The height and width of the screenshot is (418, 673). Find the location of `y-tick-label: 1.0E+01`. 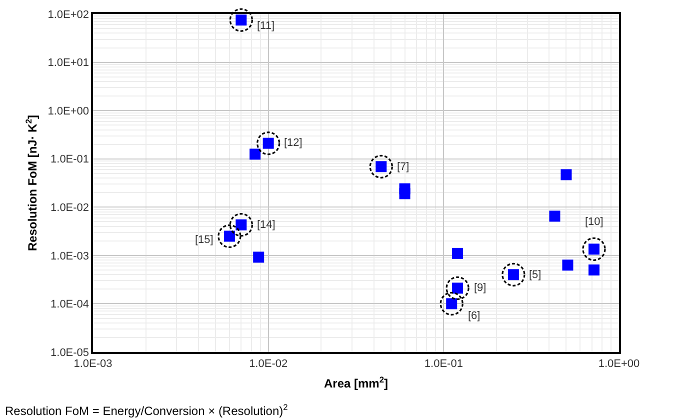

y-tick-label: 1.0E+01 is located at coordinates (69, 63).